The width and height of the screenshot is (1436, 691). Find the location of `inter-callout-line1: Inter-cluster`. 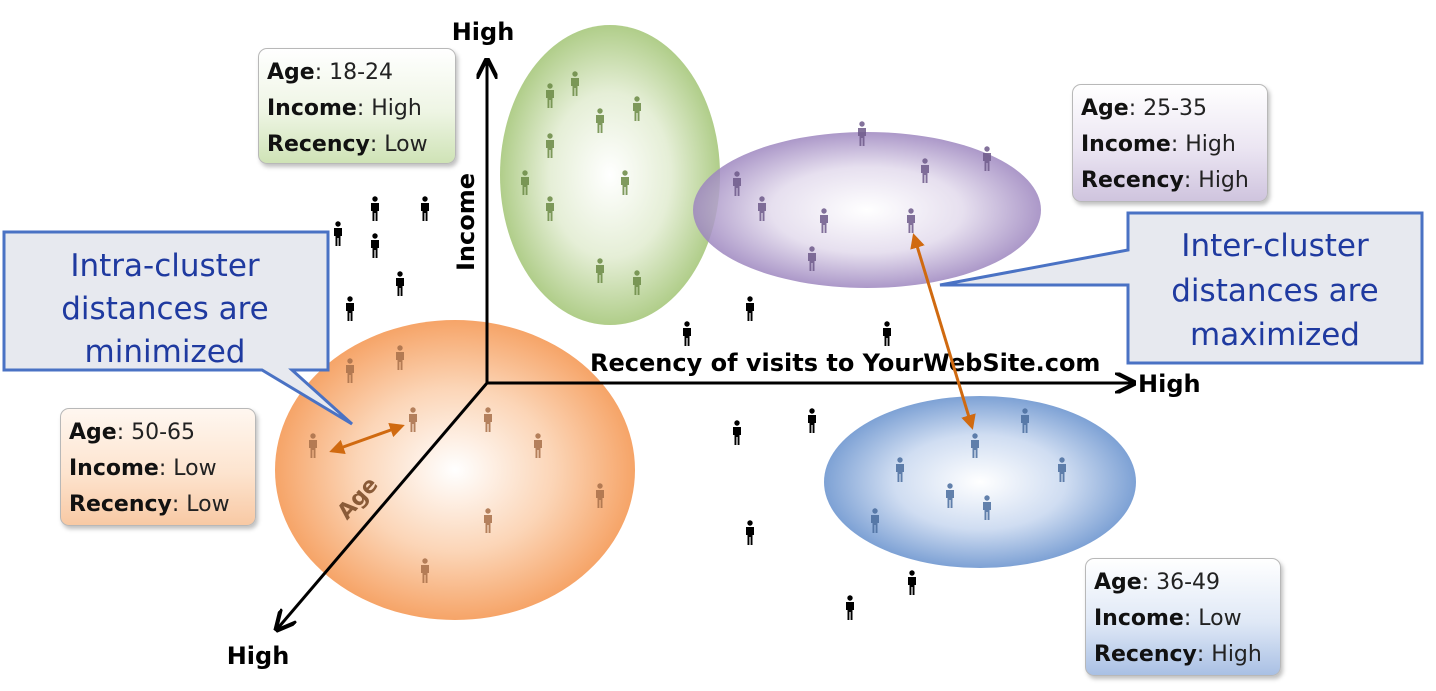

inter-callout-line1: Inter-cluster is located at coordinates (1275, 246).